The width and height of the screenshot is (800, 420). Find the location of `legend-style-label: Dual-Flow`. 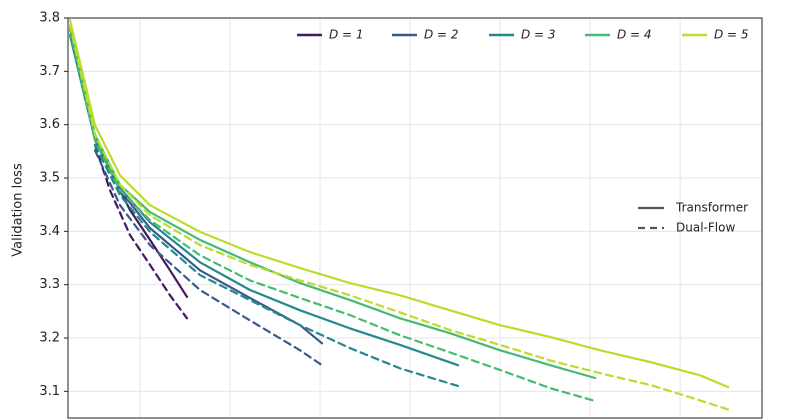

legend-style-label: Dual-Flow is located at coordinates (705, 228).